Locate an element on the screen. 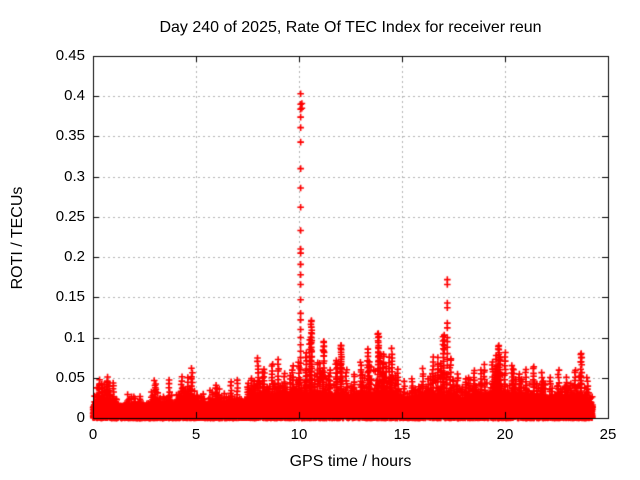  y-tick-label-0: 0 is located at coordinates (80, 417).